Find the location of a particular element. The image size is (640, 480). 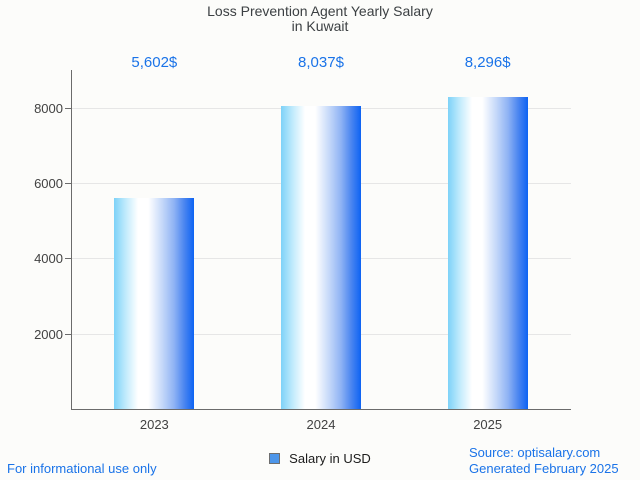

ytick-label-4000: 4000 is located at coordinates (48, 259).